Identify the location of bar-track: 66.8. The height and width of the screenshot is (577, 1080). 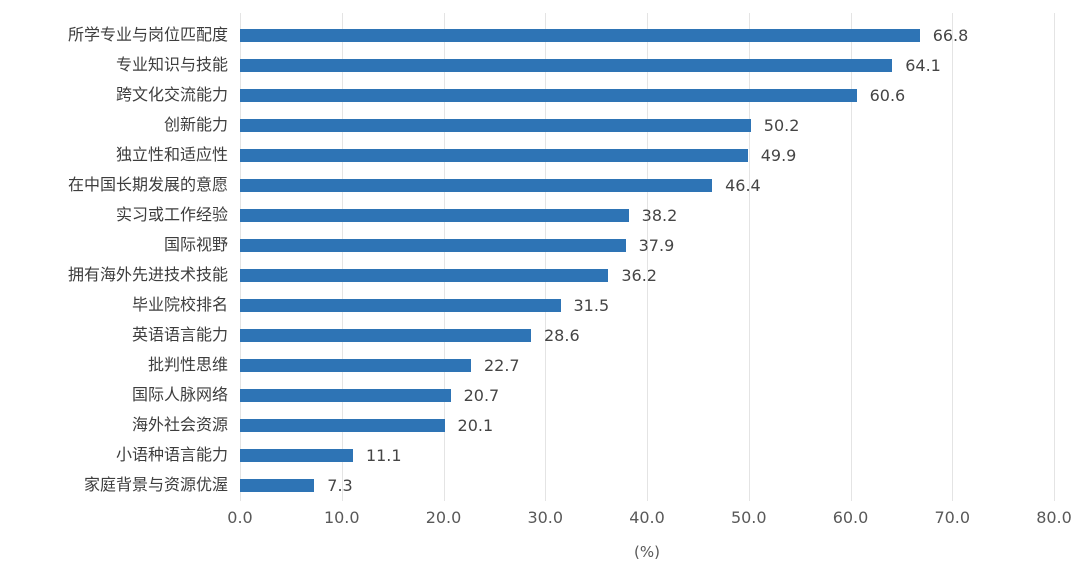
(647, 35).